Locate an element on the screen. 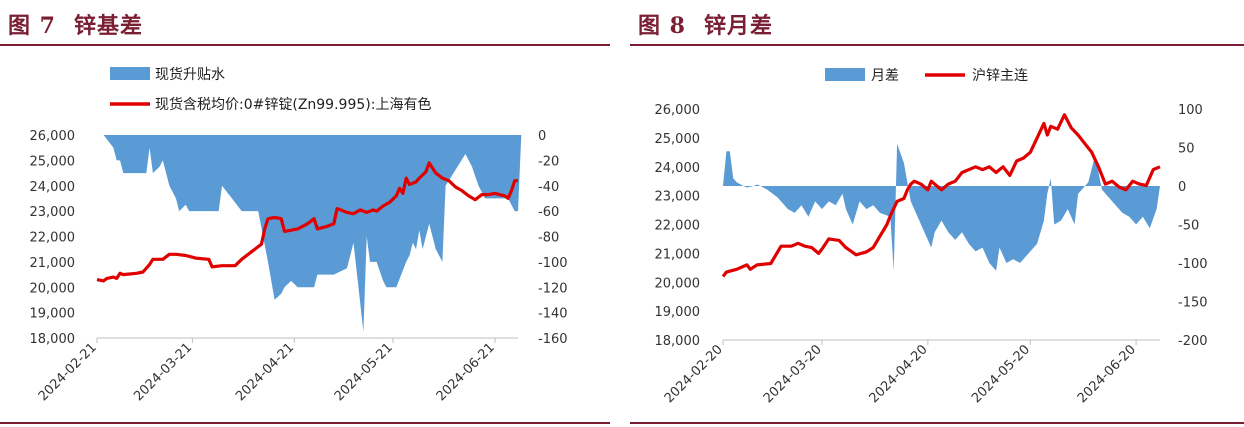  x-tick-label: 2024-06-21 is located at coordinates (466, 372).